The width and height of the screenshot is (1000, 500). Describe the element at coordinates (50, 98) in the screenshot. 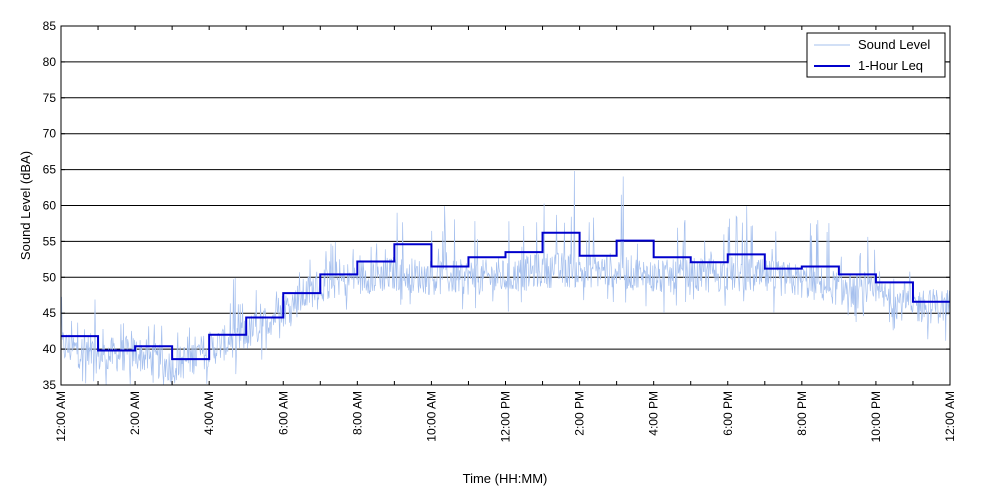

I see `y-tick-label: 75` at that location.